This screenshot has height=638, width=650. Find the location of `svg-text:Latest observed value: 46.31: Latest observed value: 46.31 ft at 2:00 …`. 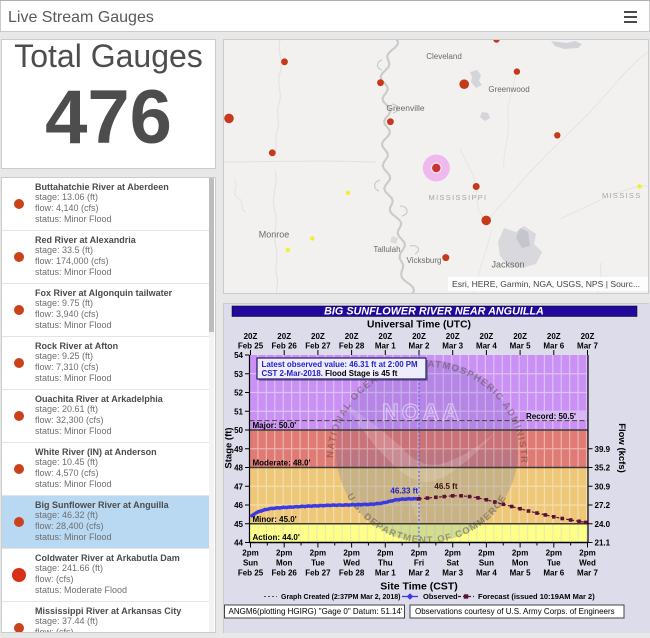

svg-text:Latest observed value: 46.31: Latest observed value: 46.31 ft at 2:00 … is located at coordinates (340, 364).